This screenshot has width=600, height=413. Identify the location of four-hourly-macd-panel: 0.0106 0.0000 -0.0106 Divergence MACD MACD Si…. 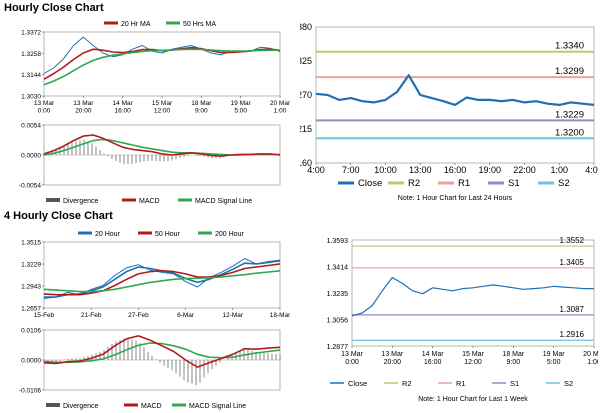
(145, 369).